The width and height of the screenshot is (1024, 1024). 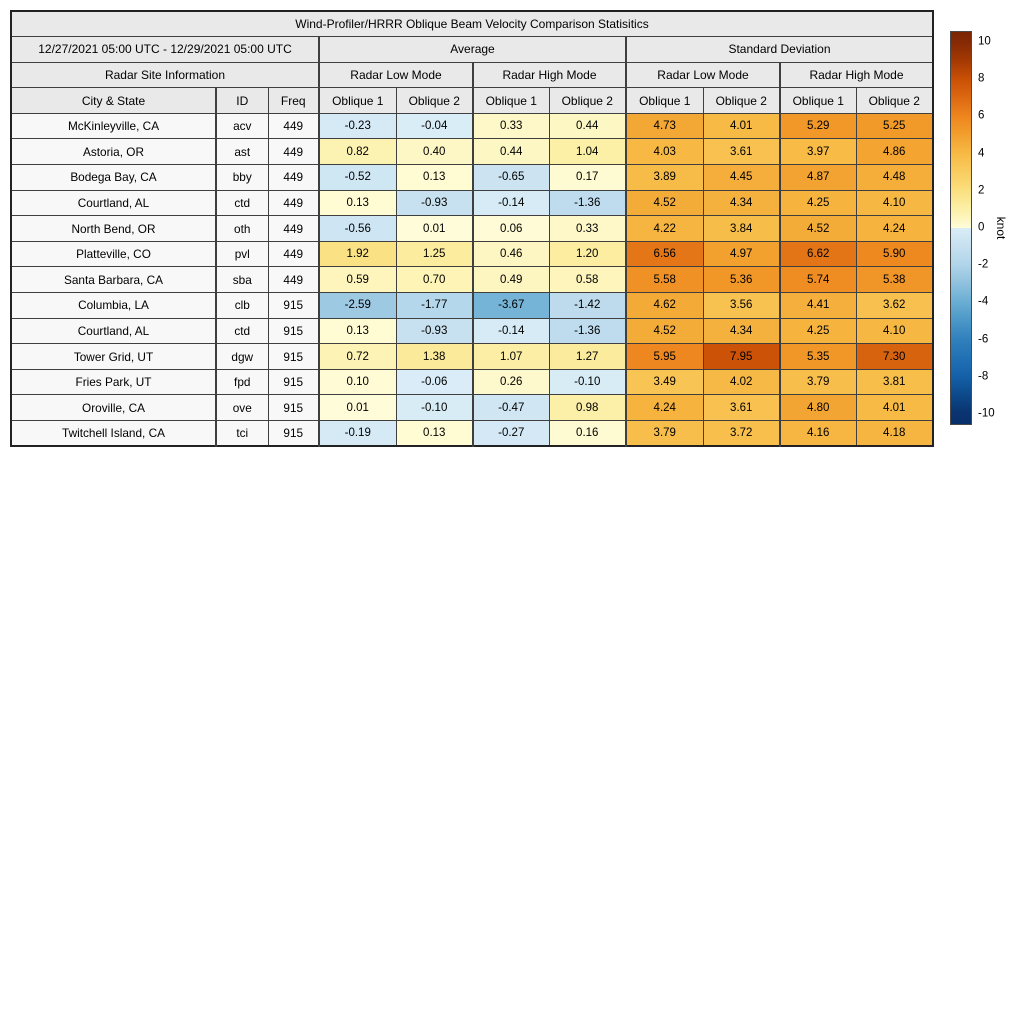 What do you see at coordinates (511, 407) in the screenshot?
I see `value-cell: -0.47` at bounding box center [511, 407].